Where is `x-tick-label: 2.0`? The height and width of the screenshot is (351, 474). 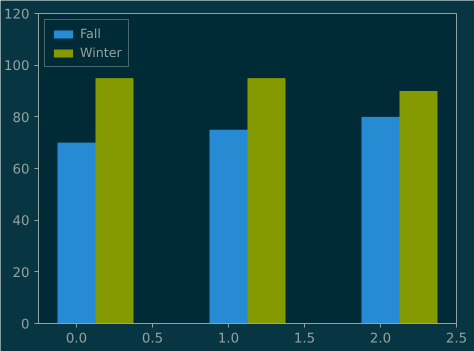 x-tick-label: 2.0 is located at coordinates (381, 339).